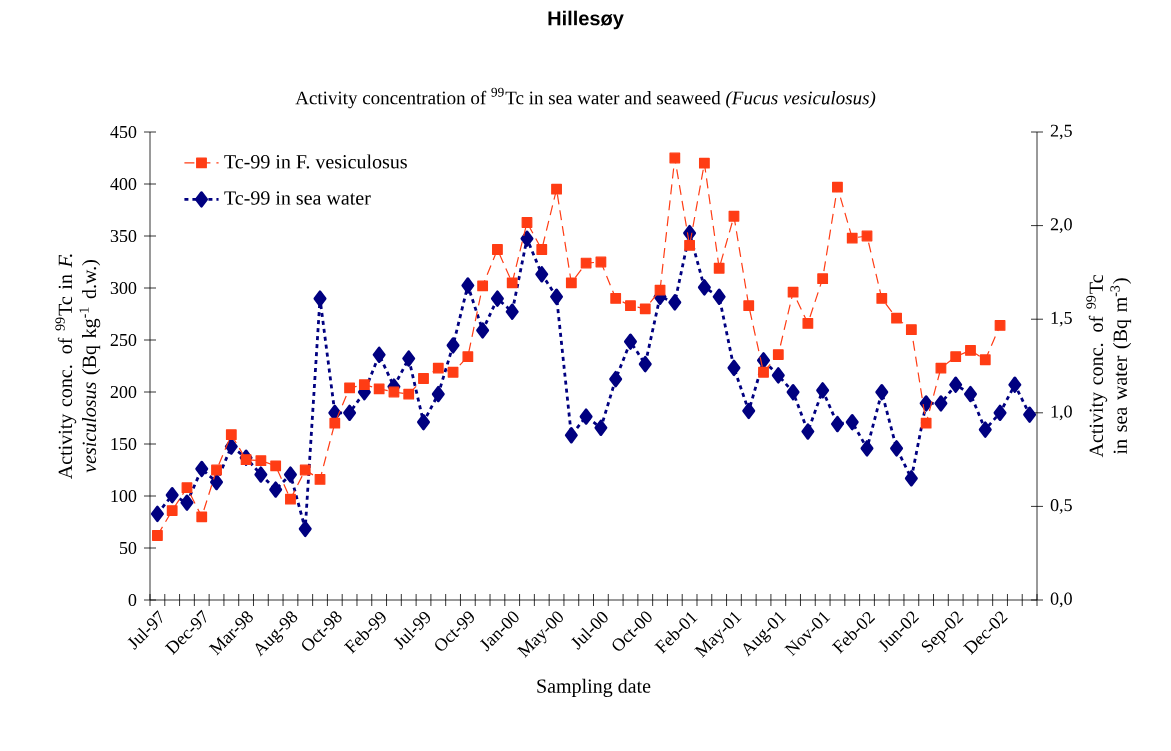 This screenshot has height=751, width=1171. Describe the element at coordinates (132, 600) in the screenshot. I see `y-tick-label: 0` at that location.